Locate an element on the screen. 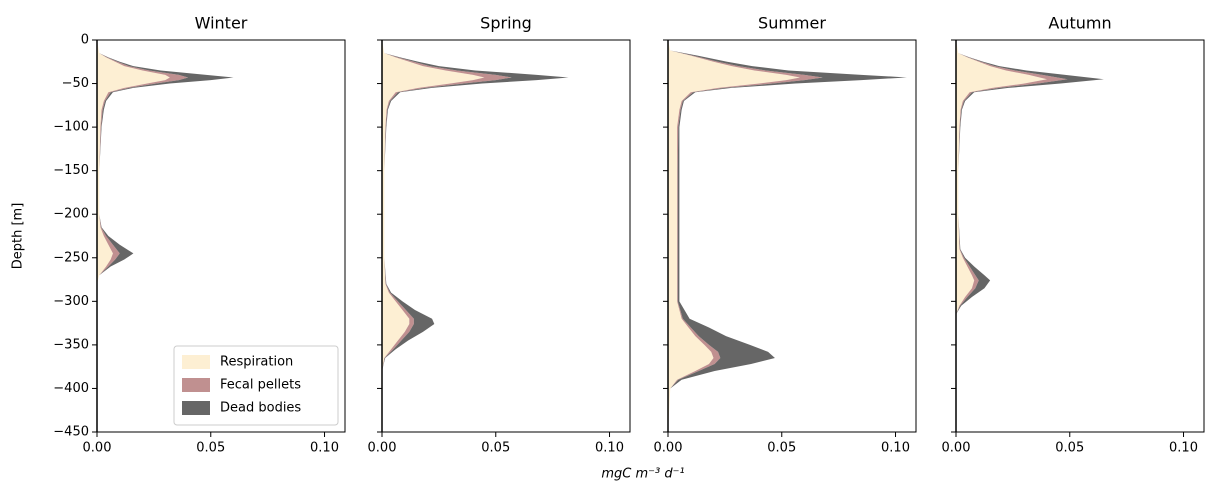 The width and height of the screenshot is (1210, 487). y-tick-label: −50 is located at coordinates (75, 83).